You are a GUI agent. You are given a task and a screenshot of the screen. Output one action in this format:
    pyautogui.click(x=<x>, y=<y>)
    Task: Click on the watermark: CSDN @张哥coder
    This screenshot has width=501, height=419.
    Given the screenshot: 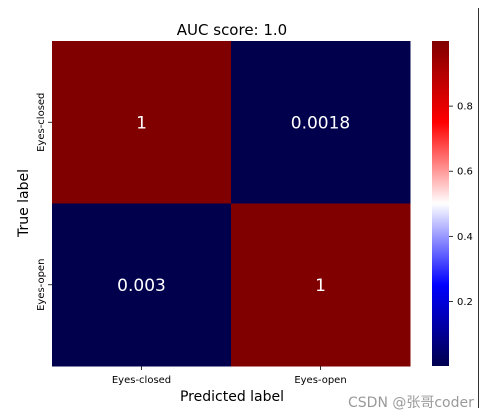 What is the action you would take?
    pyautogui.click(x=411, y=403)
    